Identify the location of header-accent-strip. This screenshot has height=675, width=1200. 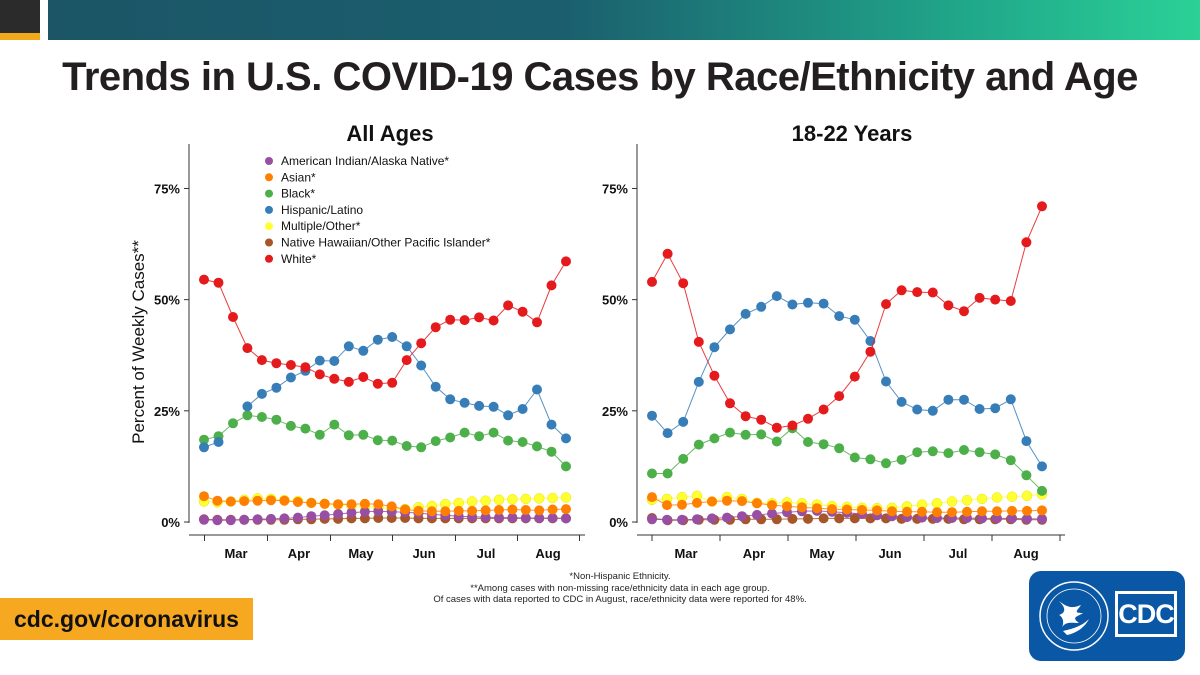
(20, 36).